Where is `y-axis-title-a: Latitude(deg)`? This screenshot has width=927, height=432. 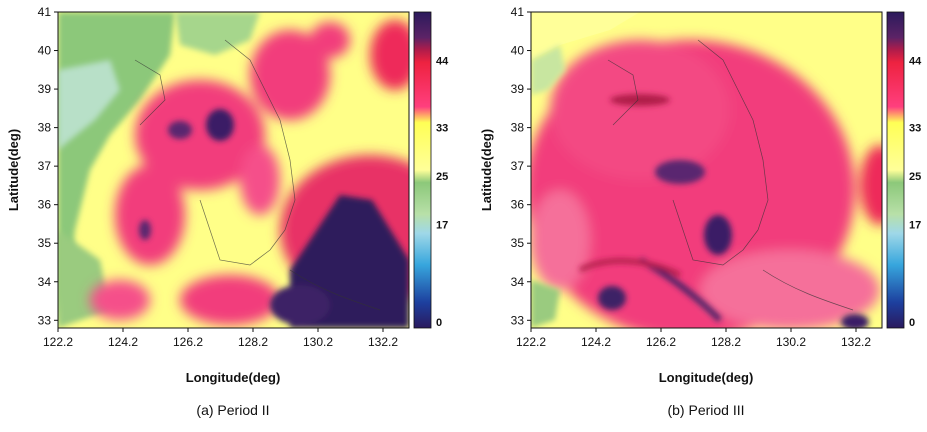
y-axis-title-a: Latitude(deg) is located at coordinates (13, 170).